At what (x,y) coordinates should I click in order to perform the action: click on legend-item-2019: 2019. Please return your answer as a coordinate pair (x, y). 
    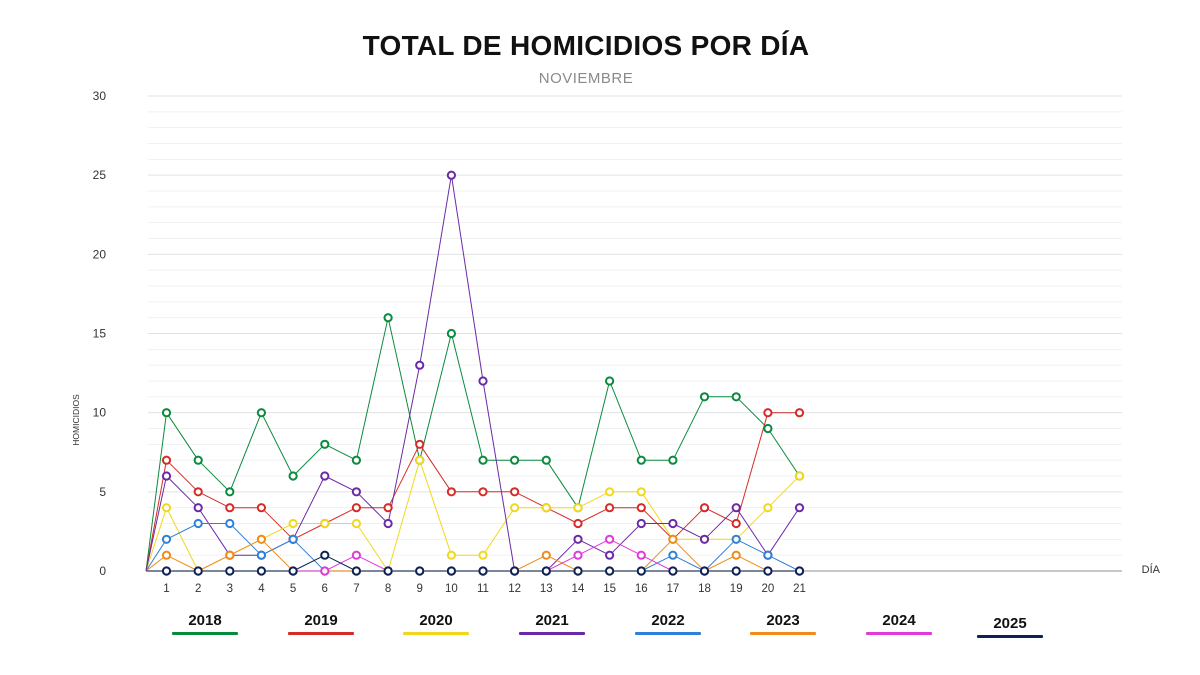
    Looking at the image, I should click on (321, 623).